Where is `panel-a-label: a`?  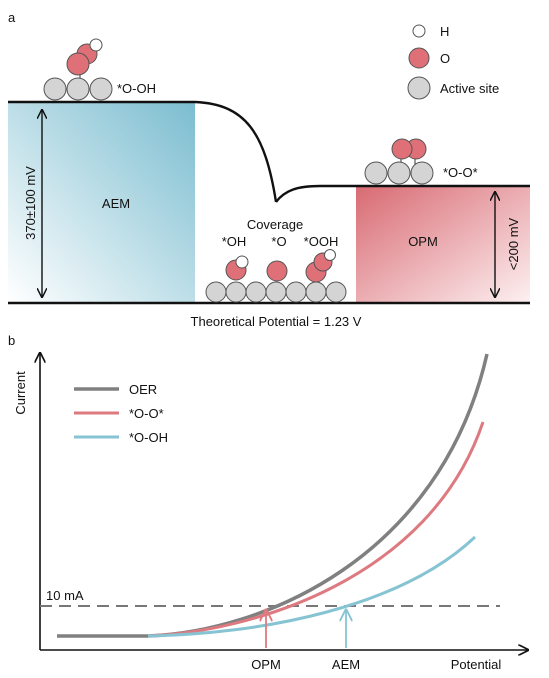 panel-a-label: a is located at coordinates (12, 17).